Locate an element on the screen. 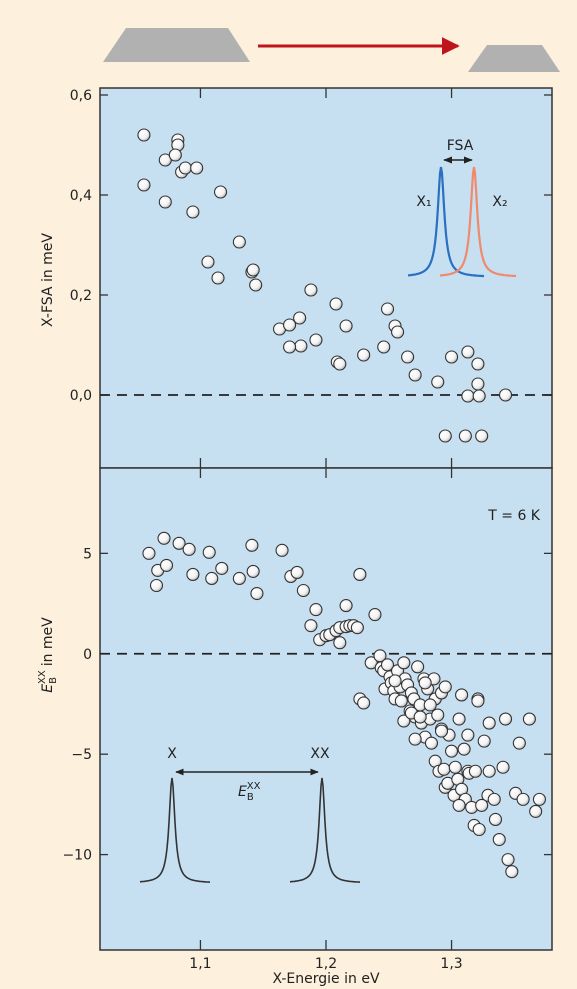  y-axis-label: X-FSA in meV is located at coordinates (48, 280).